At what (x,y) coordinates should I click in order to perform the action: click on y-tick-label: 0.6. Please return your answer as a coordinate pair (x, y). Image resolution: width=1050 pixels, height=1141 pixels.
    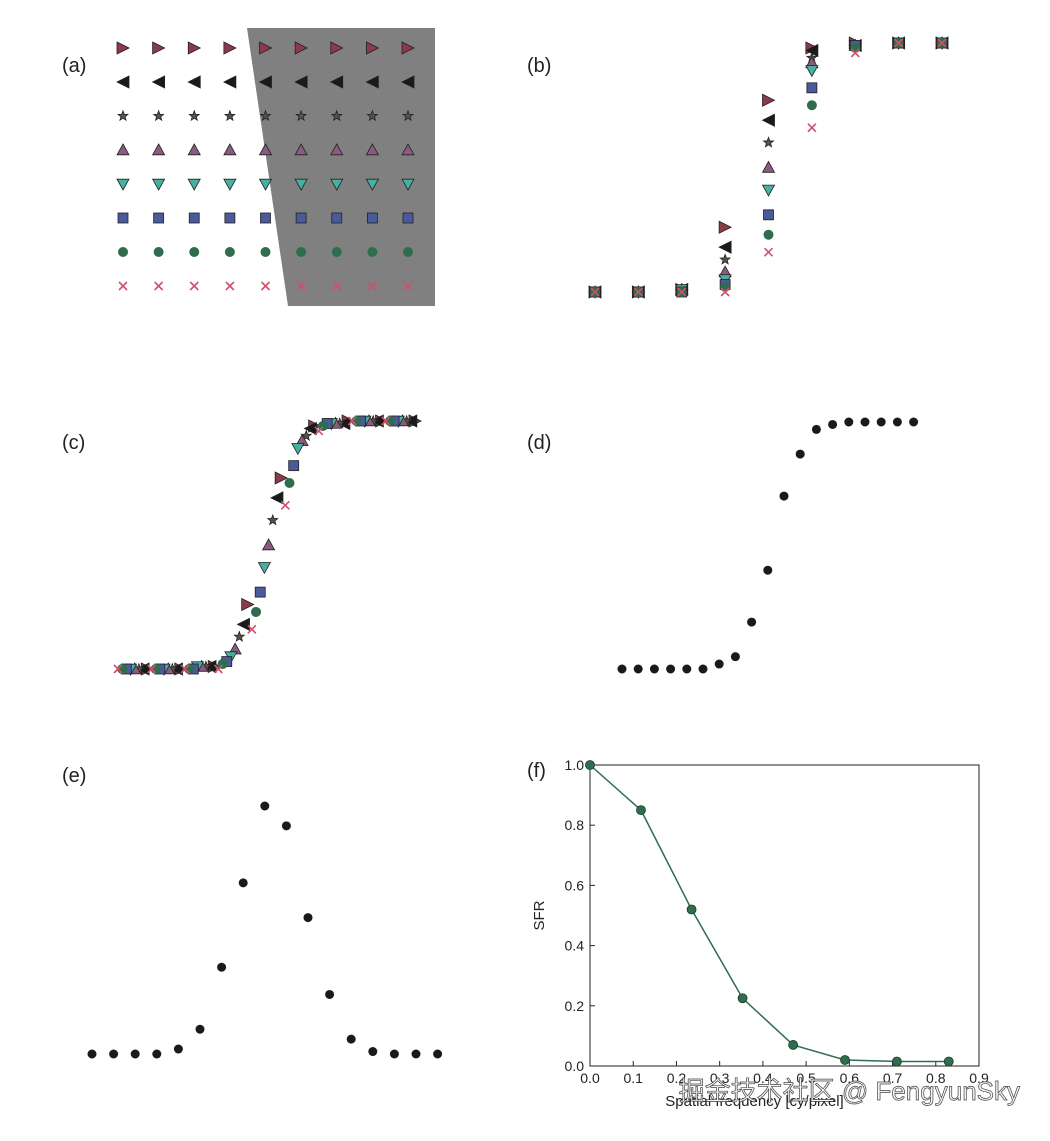
    Looking at the image, I should click on (575, 885).